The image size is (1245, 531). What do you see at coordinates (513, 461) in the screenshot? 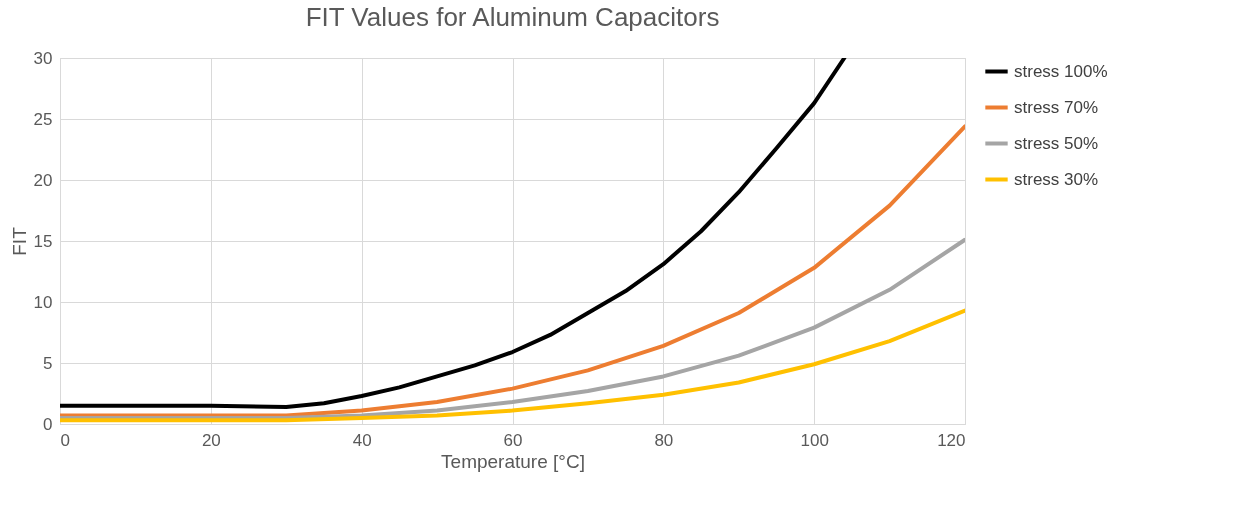
I see `x-axis-title: Temperature [°C]` at bounding box center [513, 461].